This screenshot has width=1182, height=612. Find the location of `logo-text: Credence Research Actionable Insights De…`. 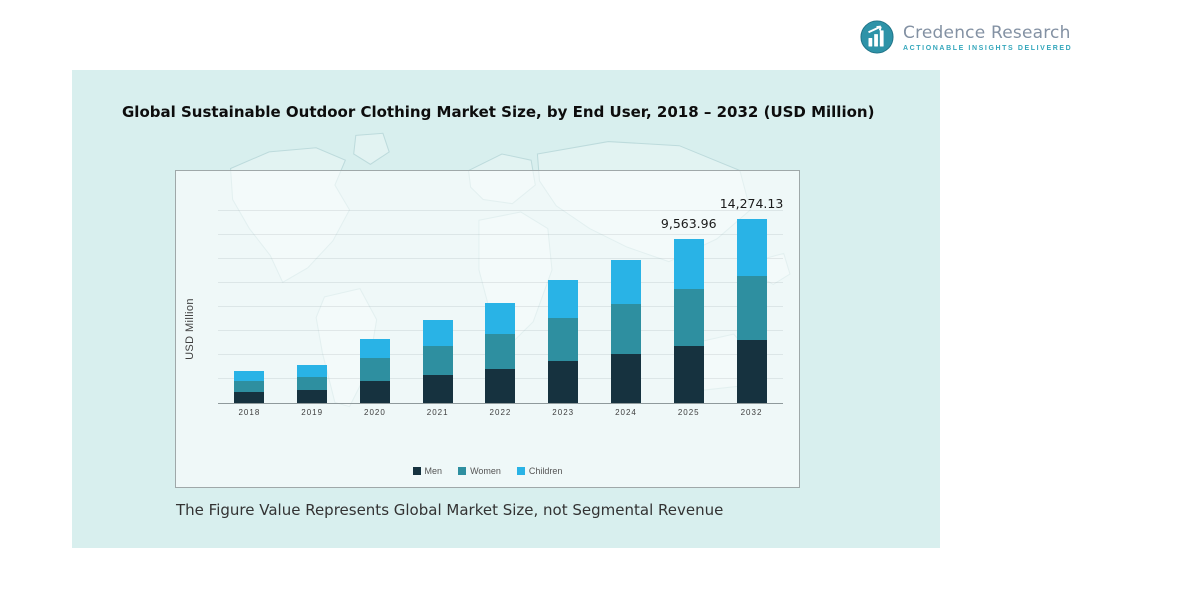

logo-text: Credence Research Actionable Insights De… is located at coordinates (987, 37).